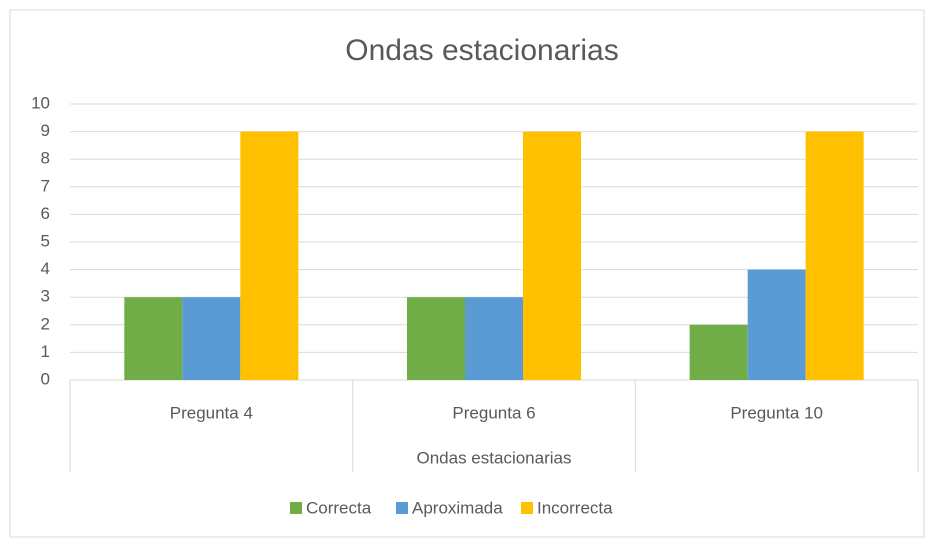 The image size is (935, 544). I want to click on x-tick-label: Pregunta 6, so click(493, 412).